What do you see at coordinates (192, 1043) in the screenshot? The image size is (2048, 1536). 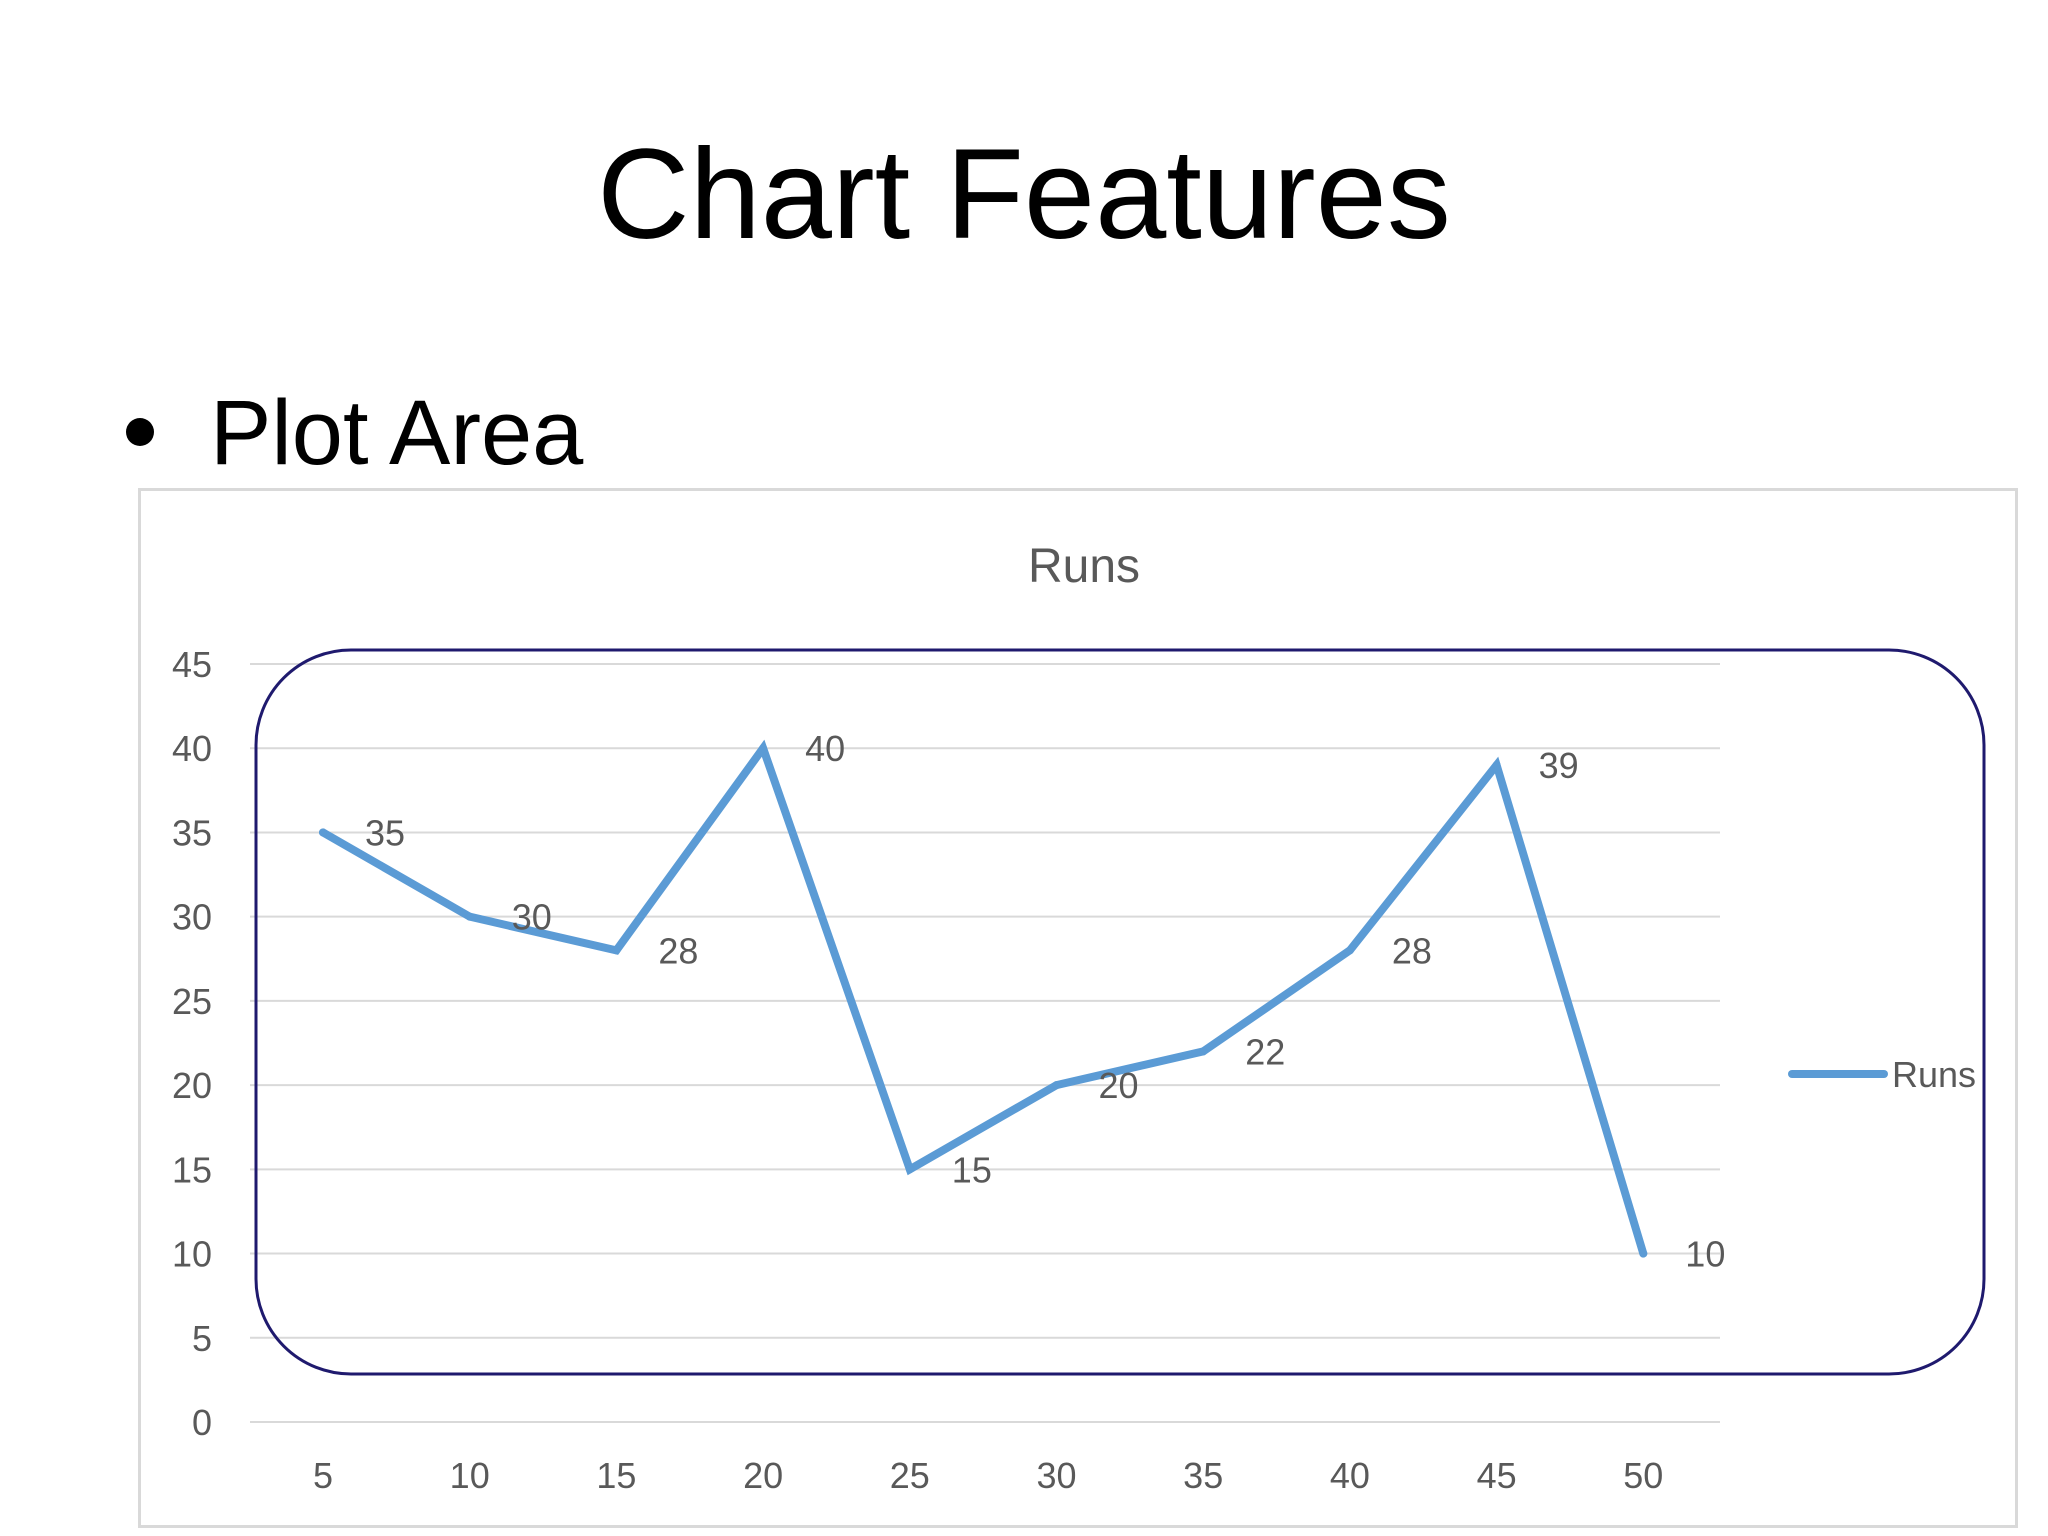 I see `y-axis-ticks: 0 5 10 15 20 25 30 35 40 45` at bounding box center [192, 1043].